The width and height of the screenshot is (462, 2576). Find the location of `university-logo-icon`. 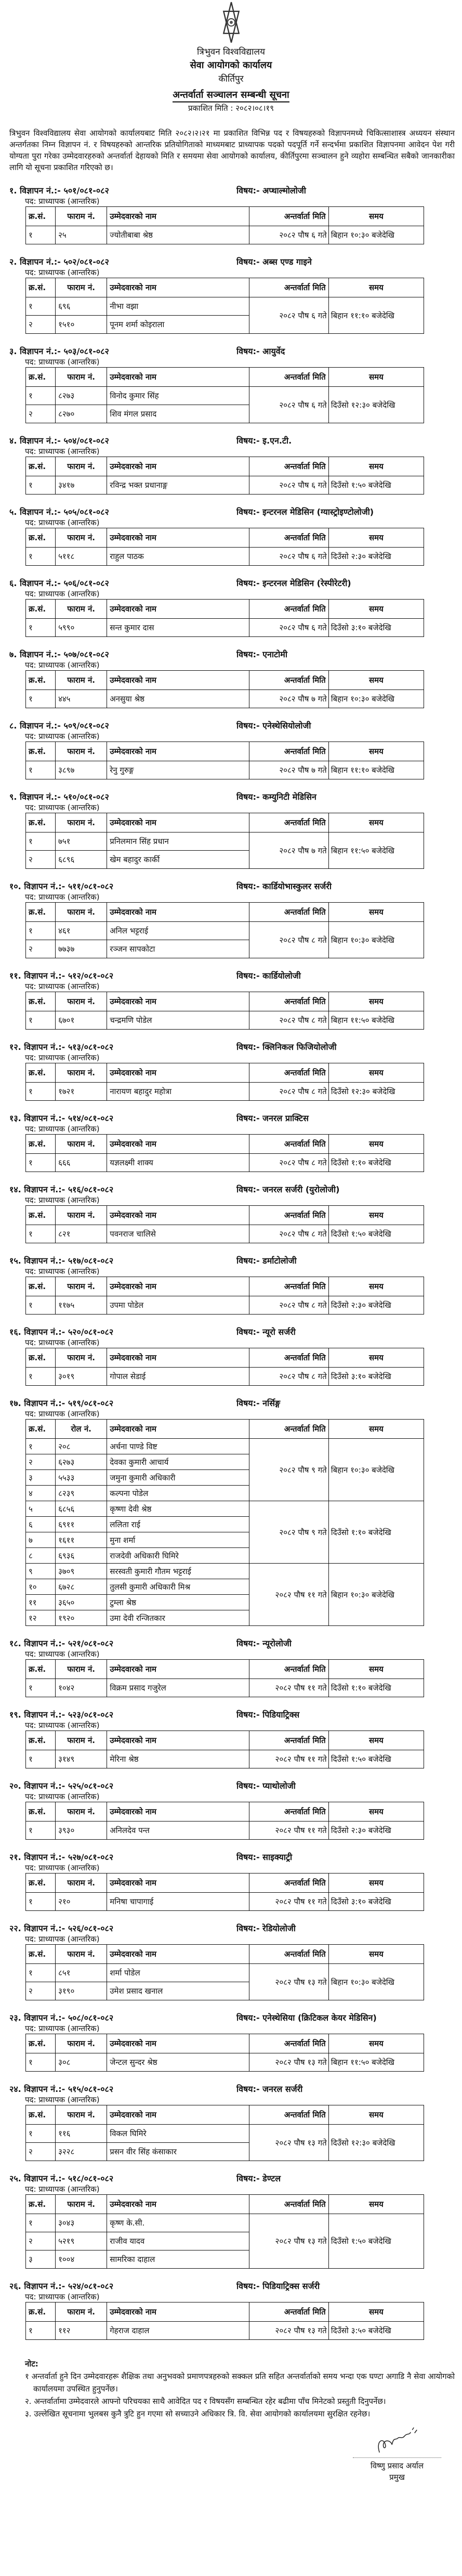

university-logo-icon is located at coordinates (231, 22).